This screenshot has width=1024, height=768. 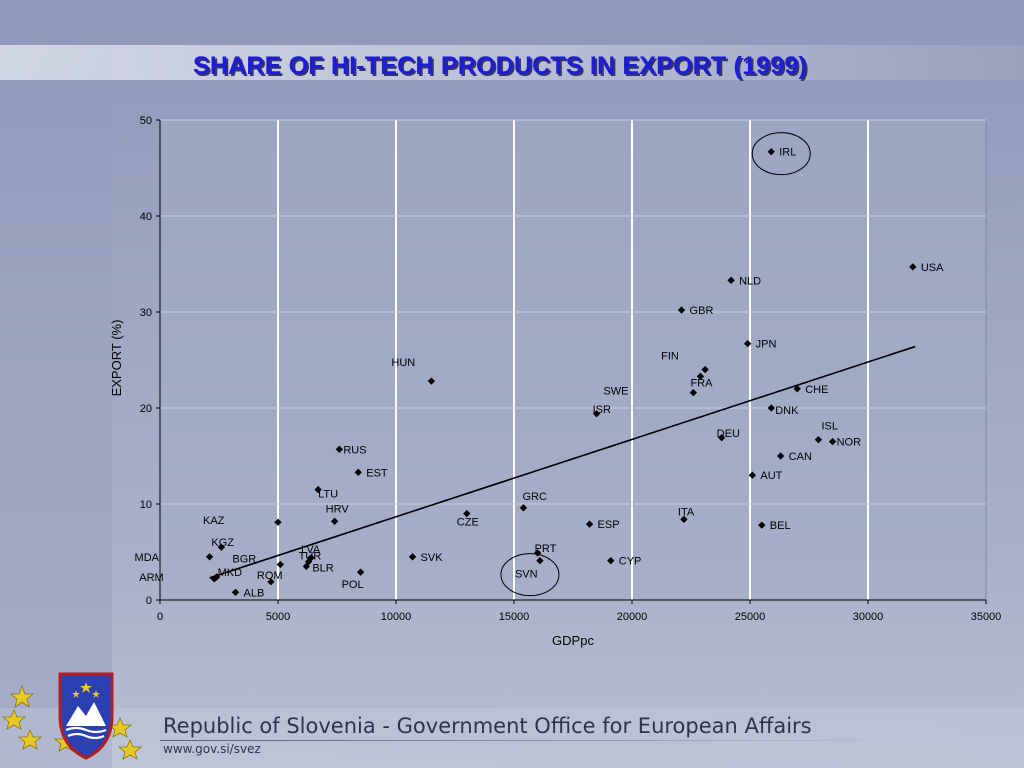 I want to click on data-point-bel, so click(x=762, y=525).